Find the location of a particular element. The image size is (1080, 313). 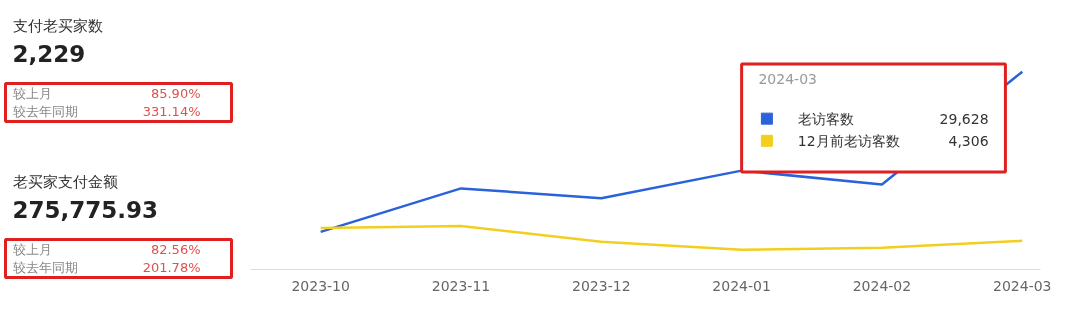

text: 82.56% is located at coordinates (175, 249).